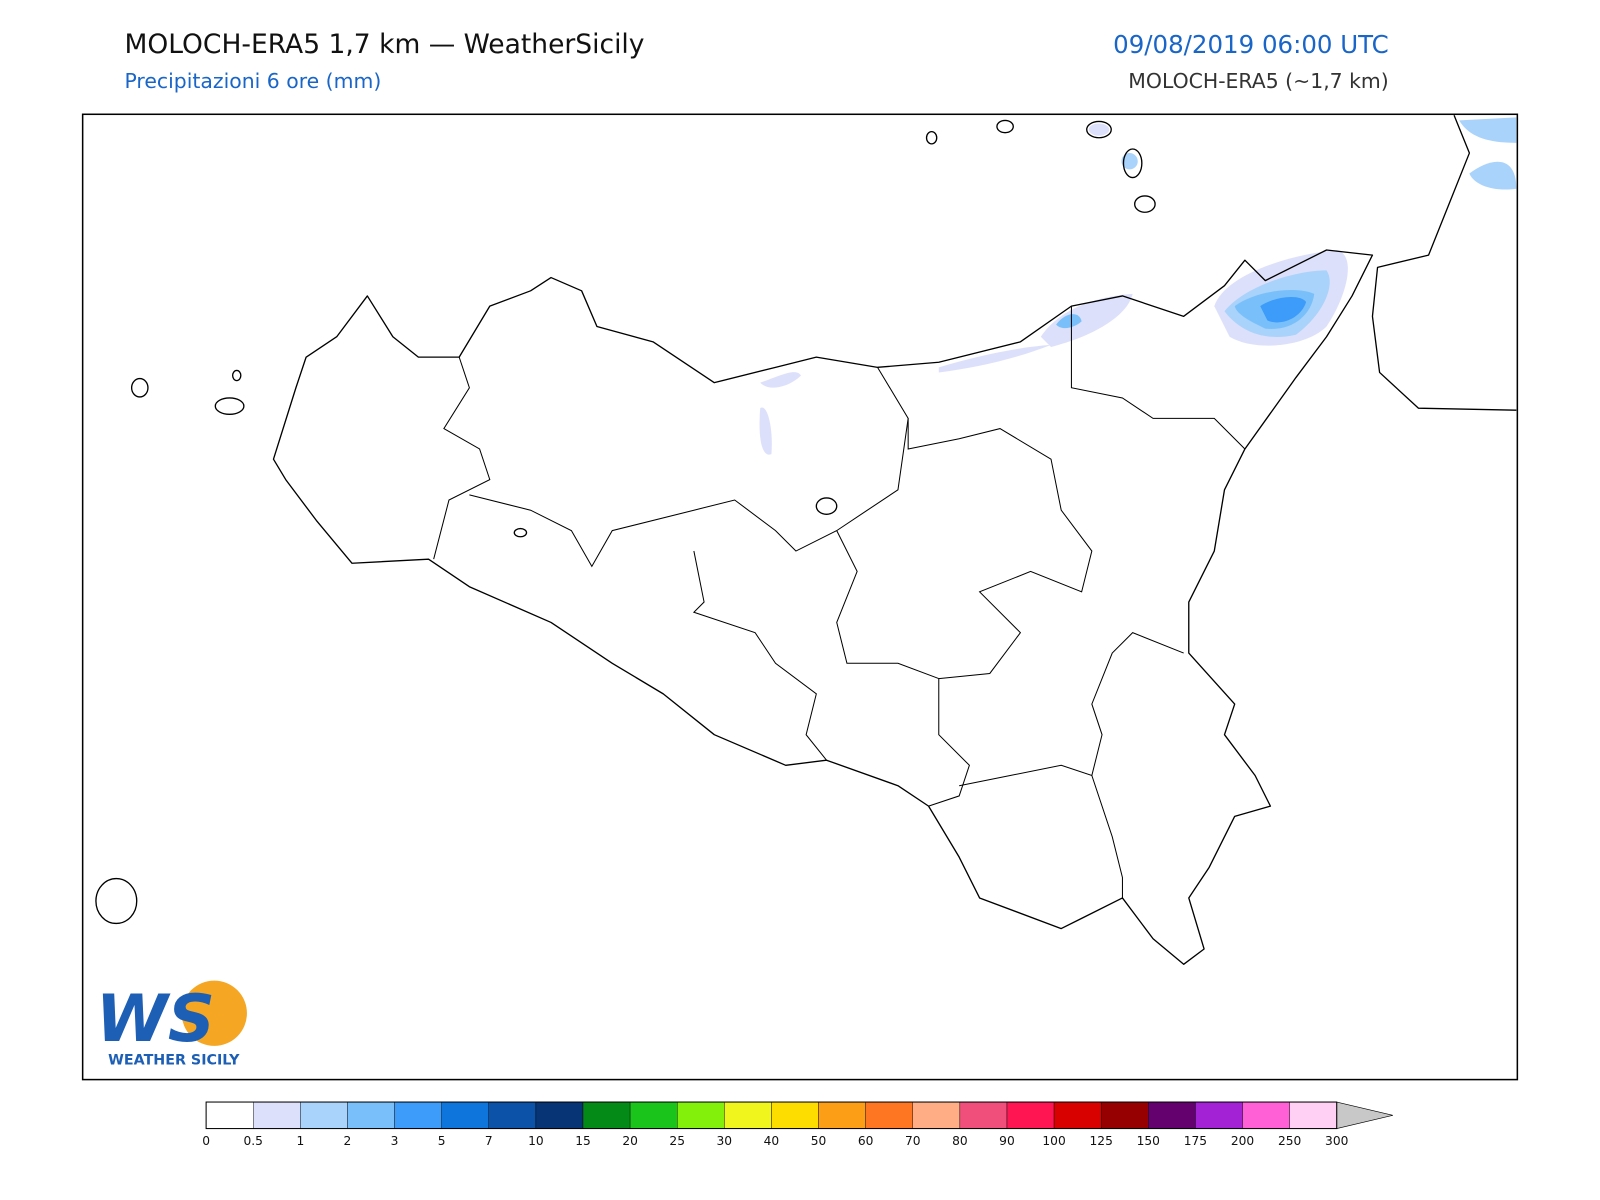 This screenshot has height=1200, width=1600. Describe the element at coordinates (1251, 44) in the screenshot. I see `datetime: 09/08/2019 06:00 UTC` at that location.